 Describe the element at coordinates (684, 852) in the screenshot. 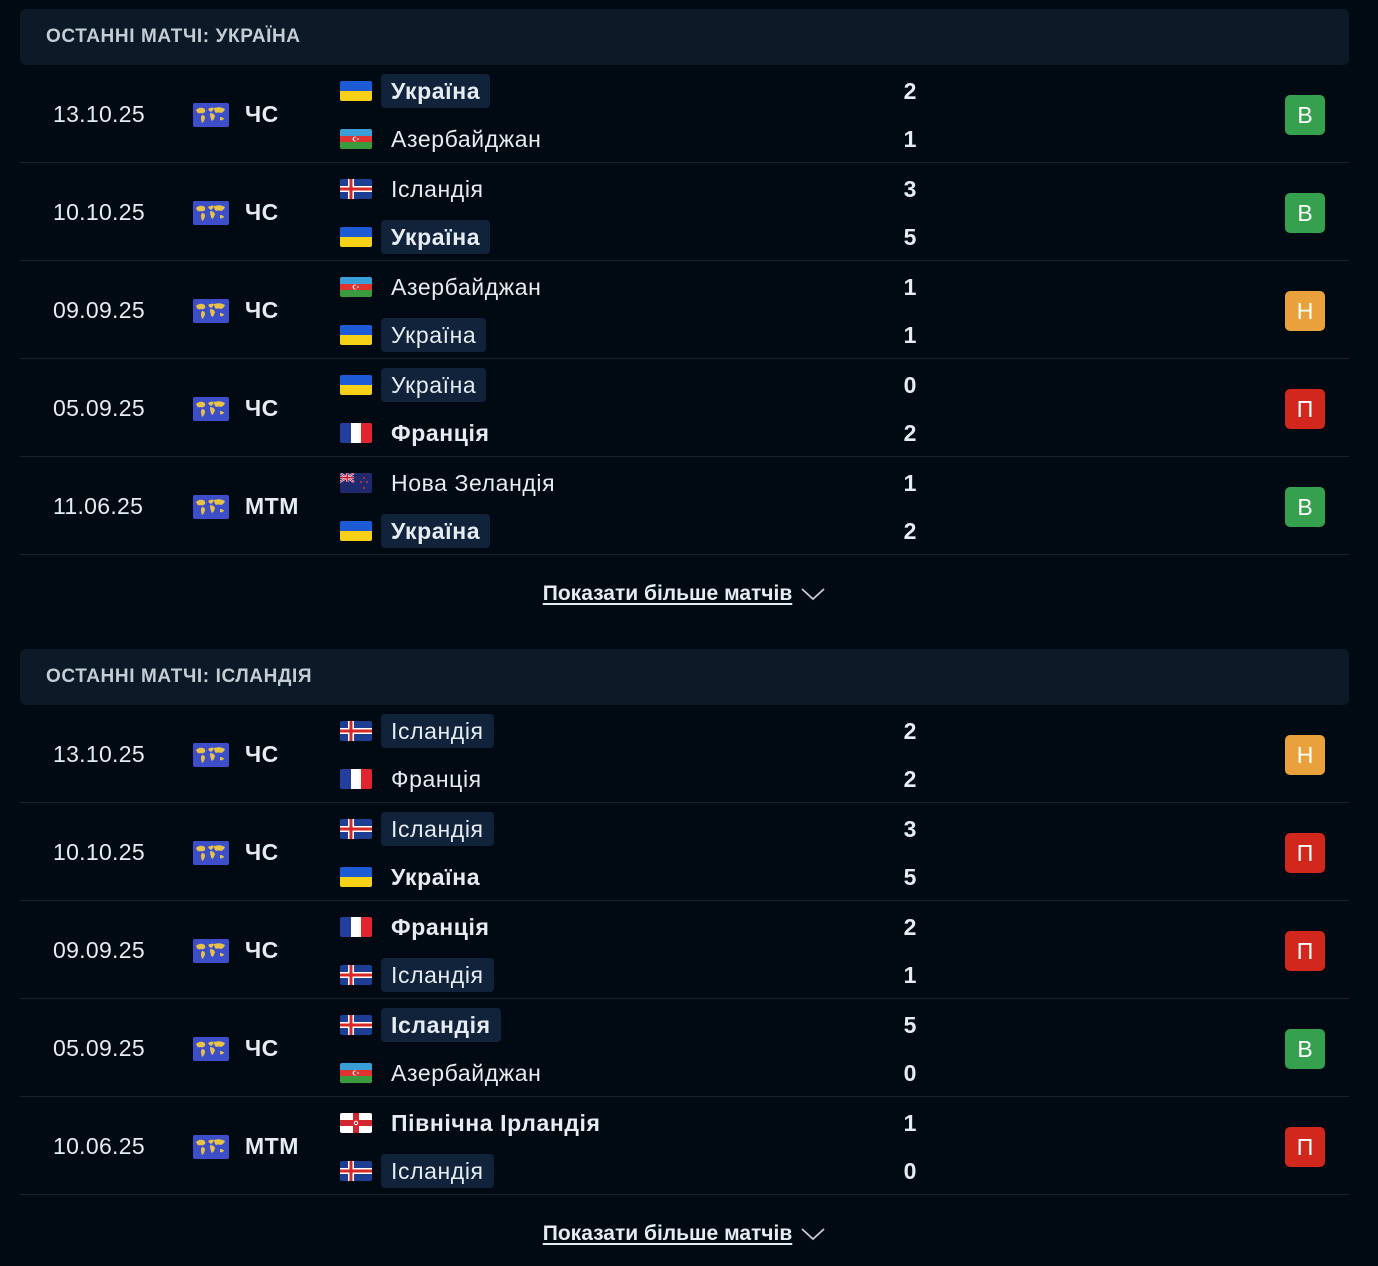

I see `match-row: 10.10.25 ЧС Ісландія 3 Україна 5 П` at that location.